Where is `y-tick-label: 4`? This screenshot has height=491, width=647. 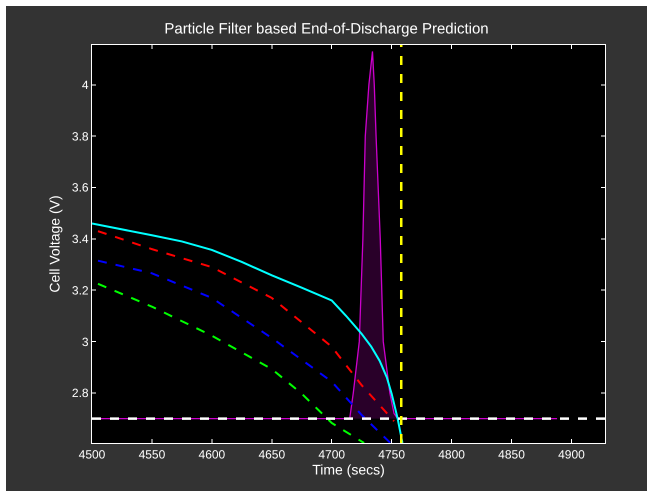
y-tick-label: 4 is located at coordinates (85, 85).